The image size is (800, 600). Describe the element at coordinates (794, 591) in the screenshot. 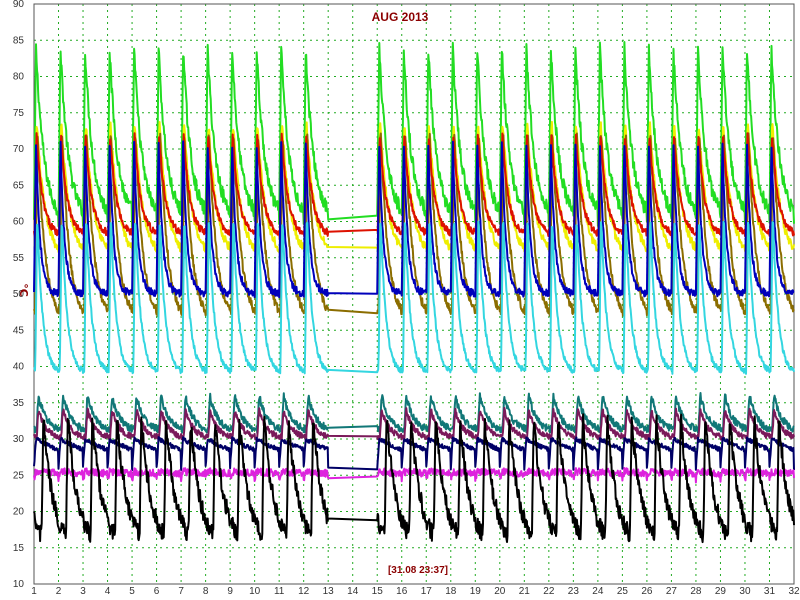

I see `x-tick-label: 32` at that location.